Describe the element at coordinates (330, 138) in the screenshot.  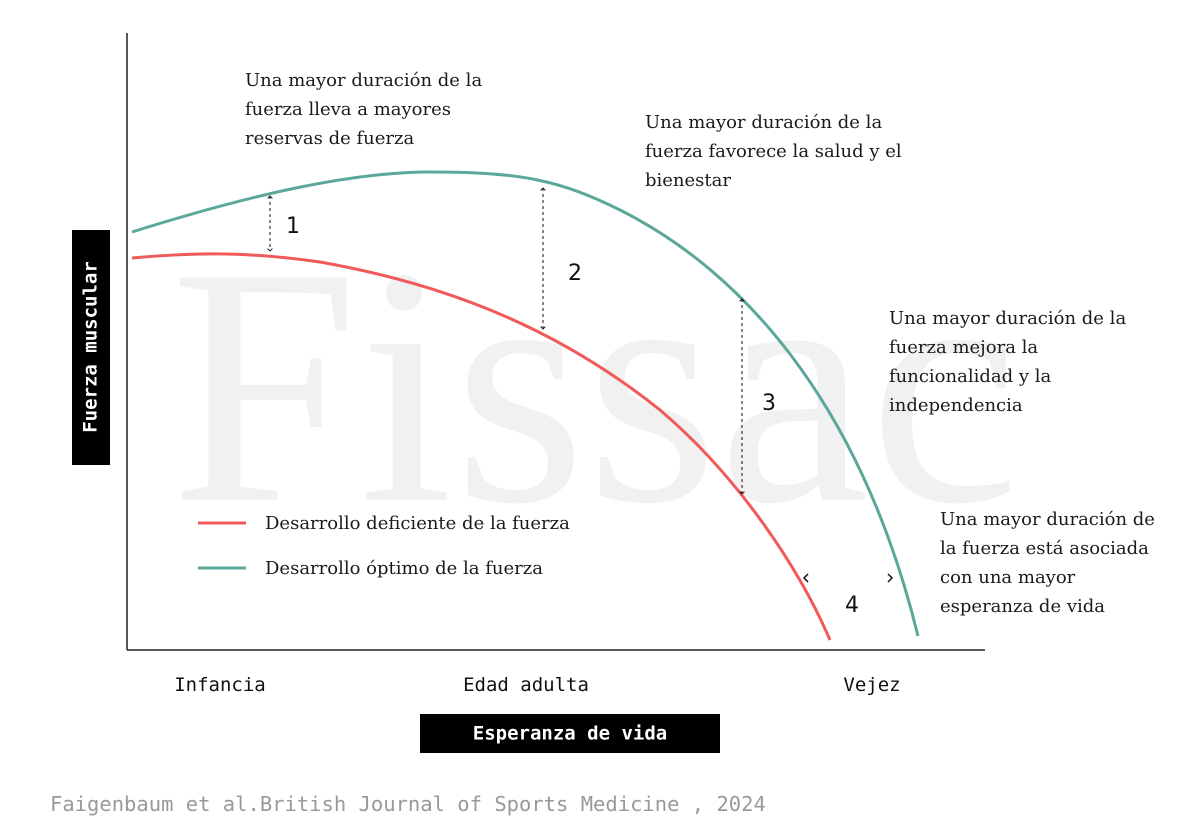
I see `annotation-line: reservas de fuerza` at that location.